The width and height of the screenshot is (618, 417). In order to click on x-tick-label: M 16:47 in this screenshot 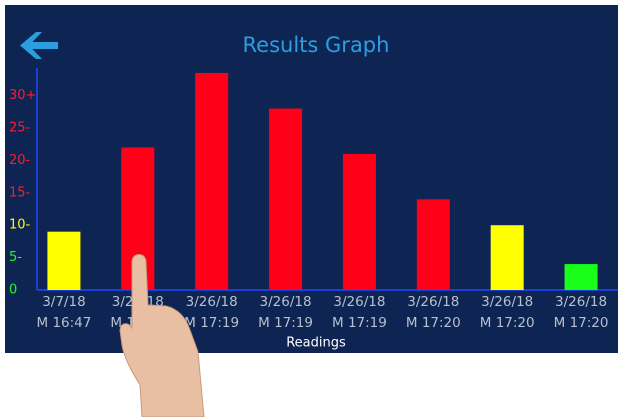, I will do `click(64, 323)`.